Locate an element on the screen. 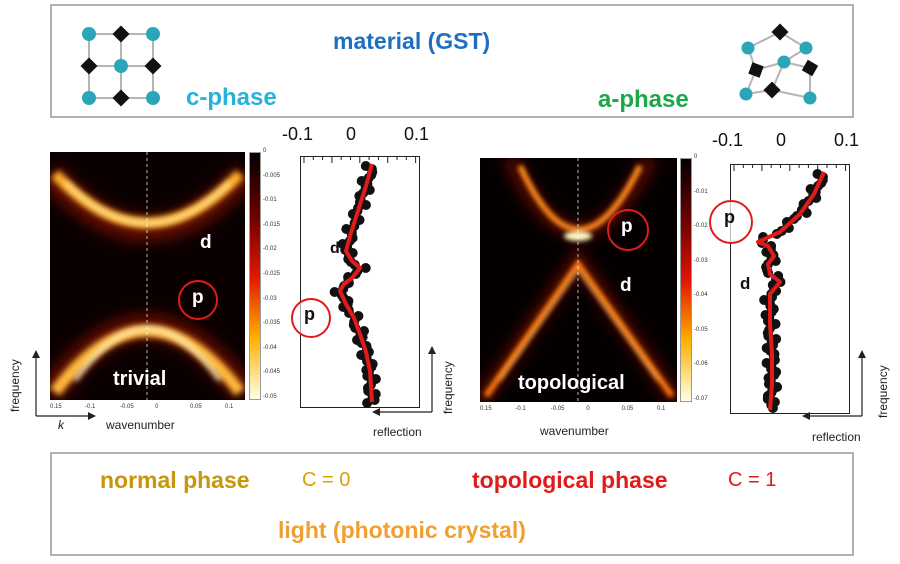  right-colorbar is located at coordinates (686, 280).